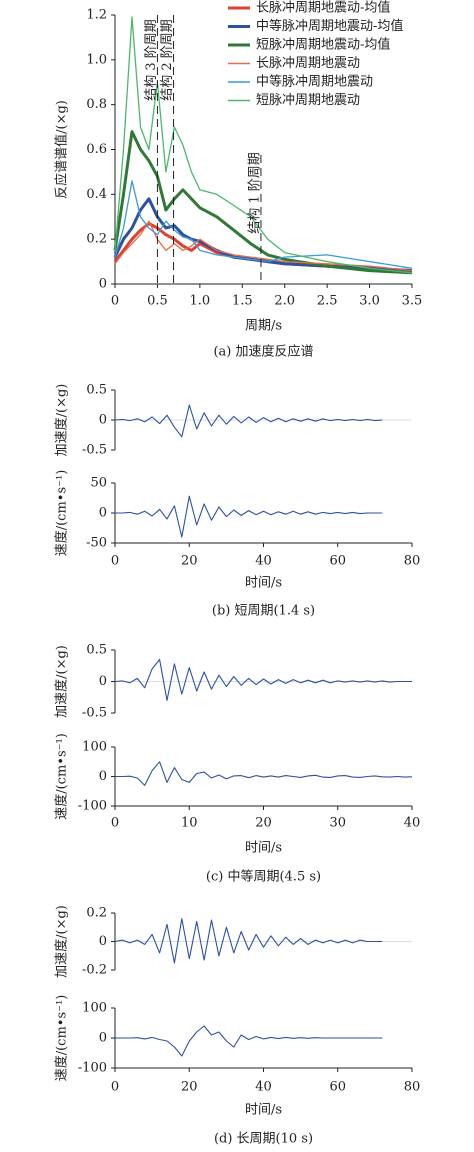 This screenshot has width=474, height=1152. I want to click on x-tick-label: 1.0, so click(200, 301).